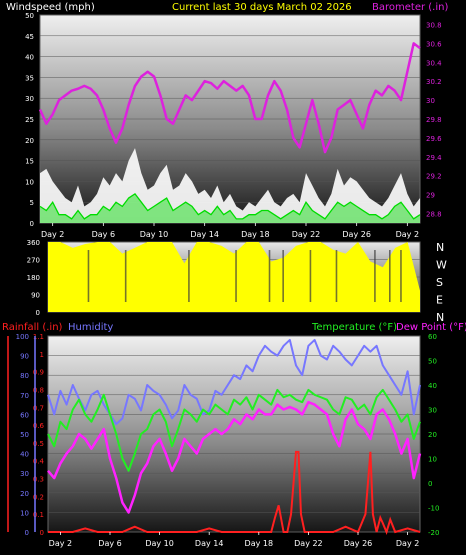 Image resolution: width=466 pixels, height=555 pixels. What do you see at coordinates (33, 243) in the screenshot?
I see `direction-tick-label: 360` at bounding box center [33, 243].